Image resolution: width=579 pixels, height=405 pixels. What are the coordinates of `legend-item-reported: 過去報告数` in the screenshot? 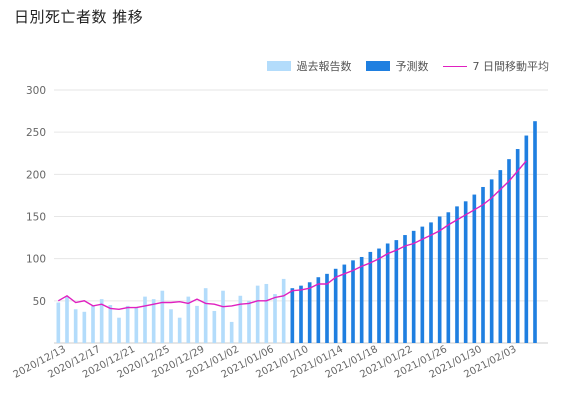 It's located at (309, 66).